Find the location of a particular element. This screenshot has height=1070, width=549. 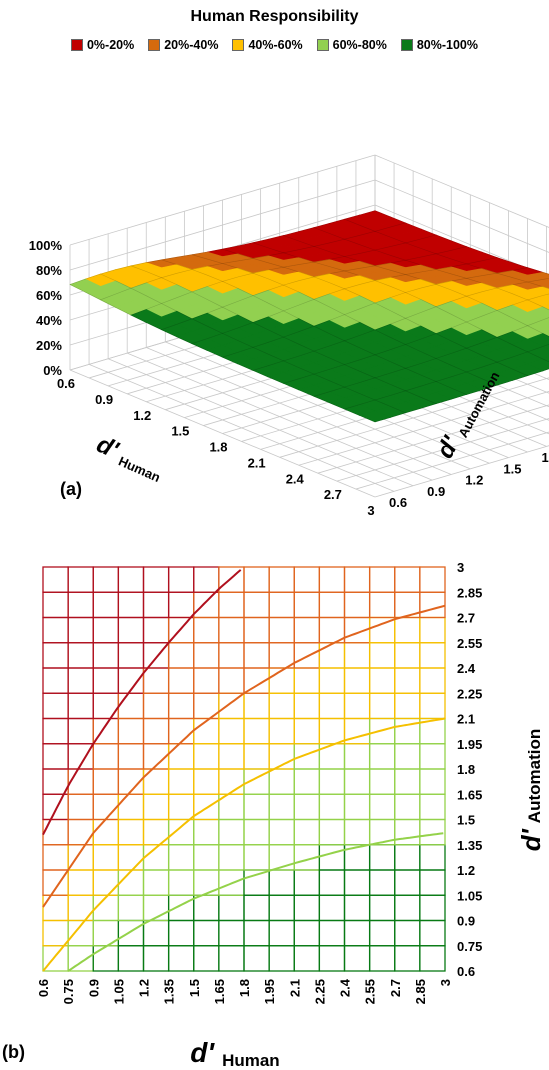

x-axis-title: d'Human is located at coordinates (130, 458).